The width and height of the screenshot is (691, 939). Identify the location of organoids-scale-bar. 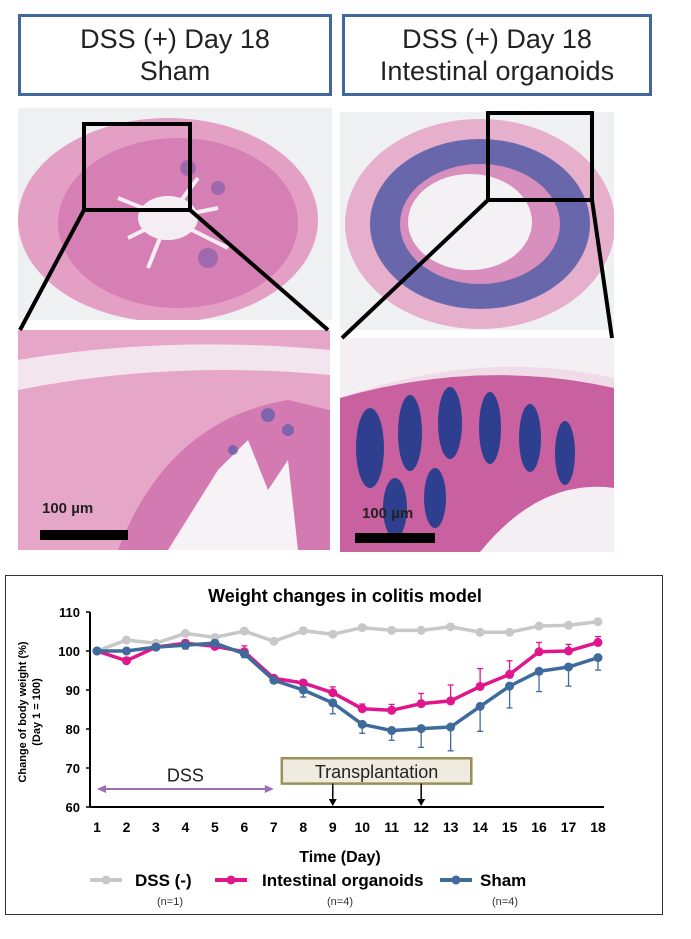
(395, 538).